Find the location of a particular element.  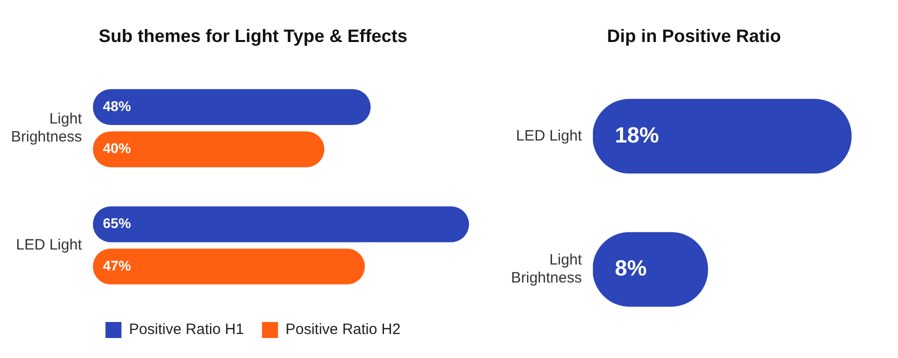

data-label: 48% is located at coordinates (117, 106).